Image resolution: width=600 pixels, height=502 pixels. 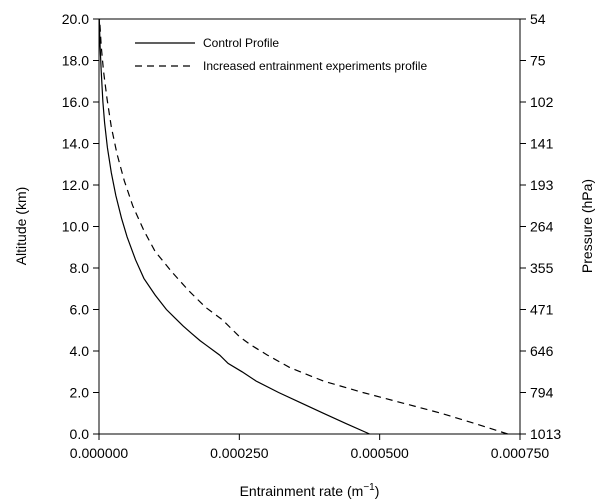 I want to click on y-axis-left: 0.0 2.0 4.0 6.0 8.0 10.0 12.0 14.0 16.0 18.0 20.0, so click(x=80, y=226).